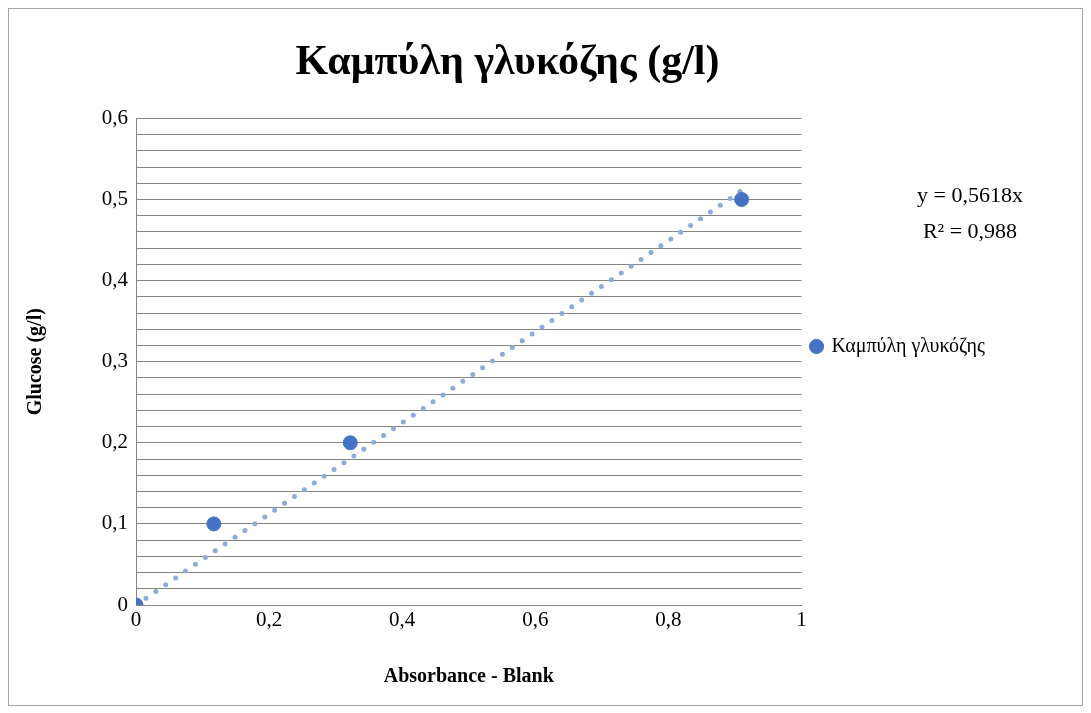  What do you see at coordinates (35, 362) in the screenshot?
I see `y-axis-title: Glucose (g/l)` at bounding box center [35, 362].